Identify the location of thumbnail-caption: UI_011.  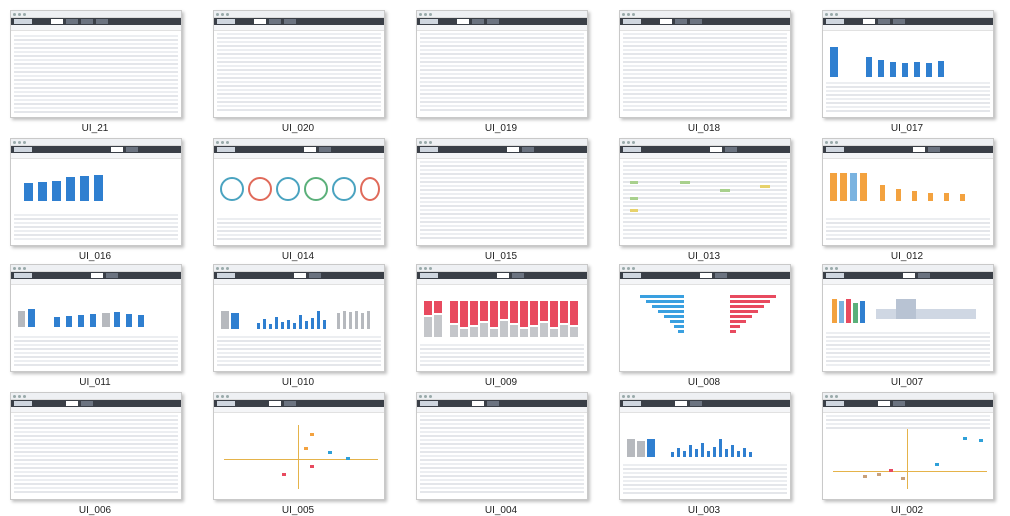
(95, 382).